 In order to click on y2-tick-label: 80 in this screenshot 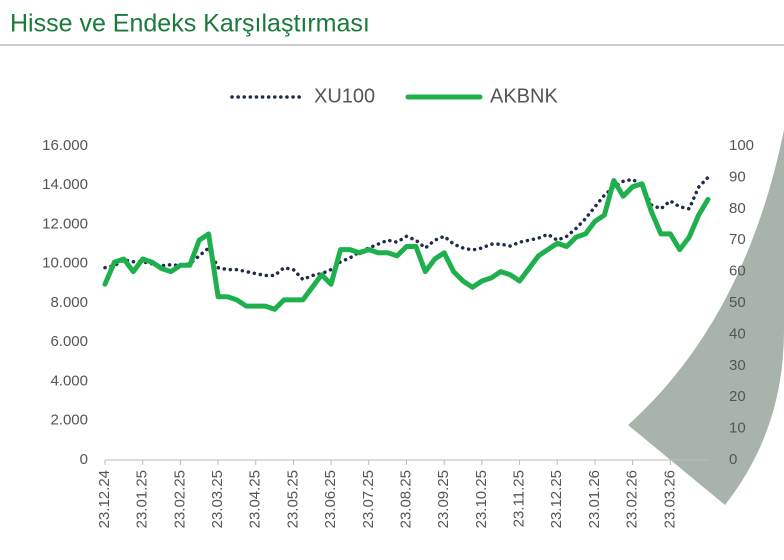, I will do `click(737, 208)`.